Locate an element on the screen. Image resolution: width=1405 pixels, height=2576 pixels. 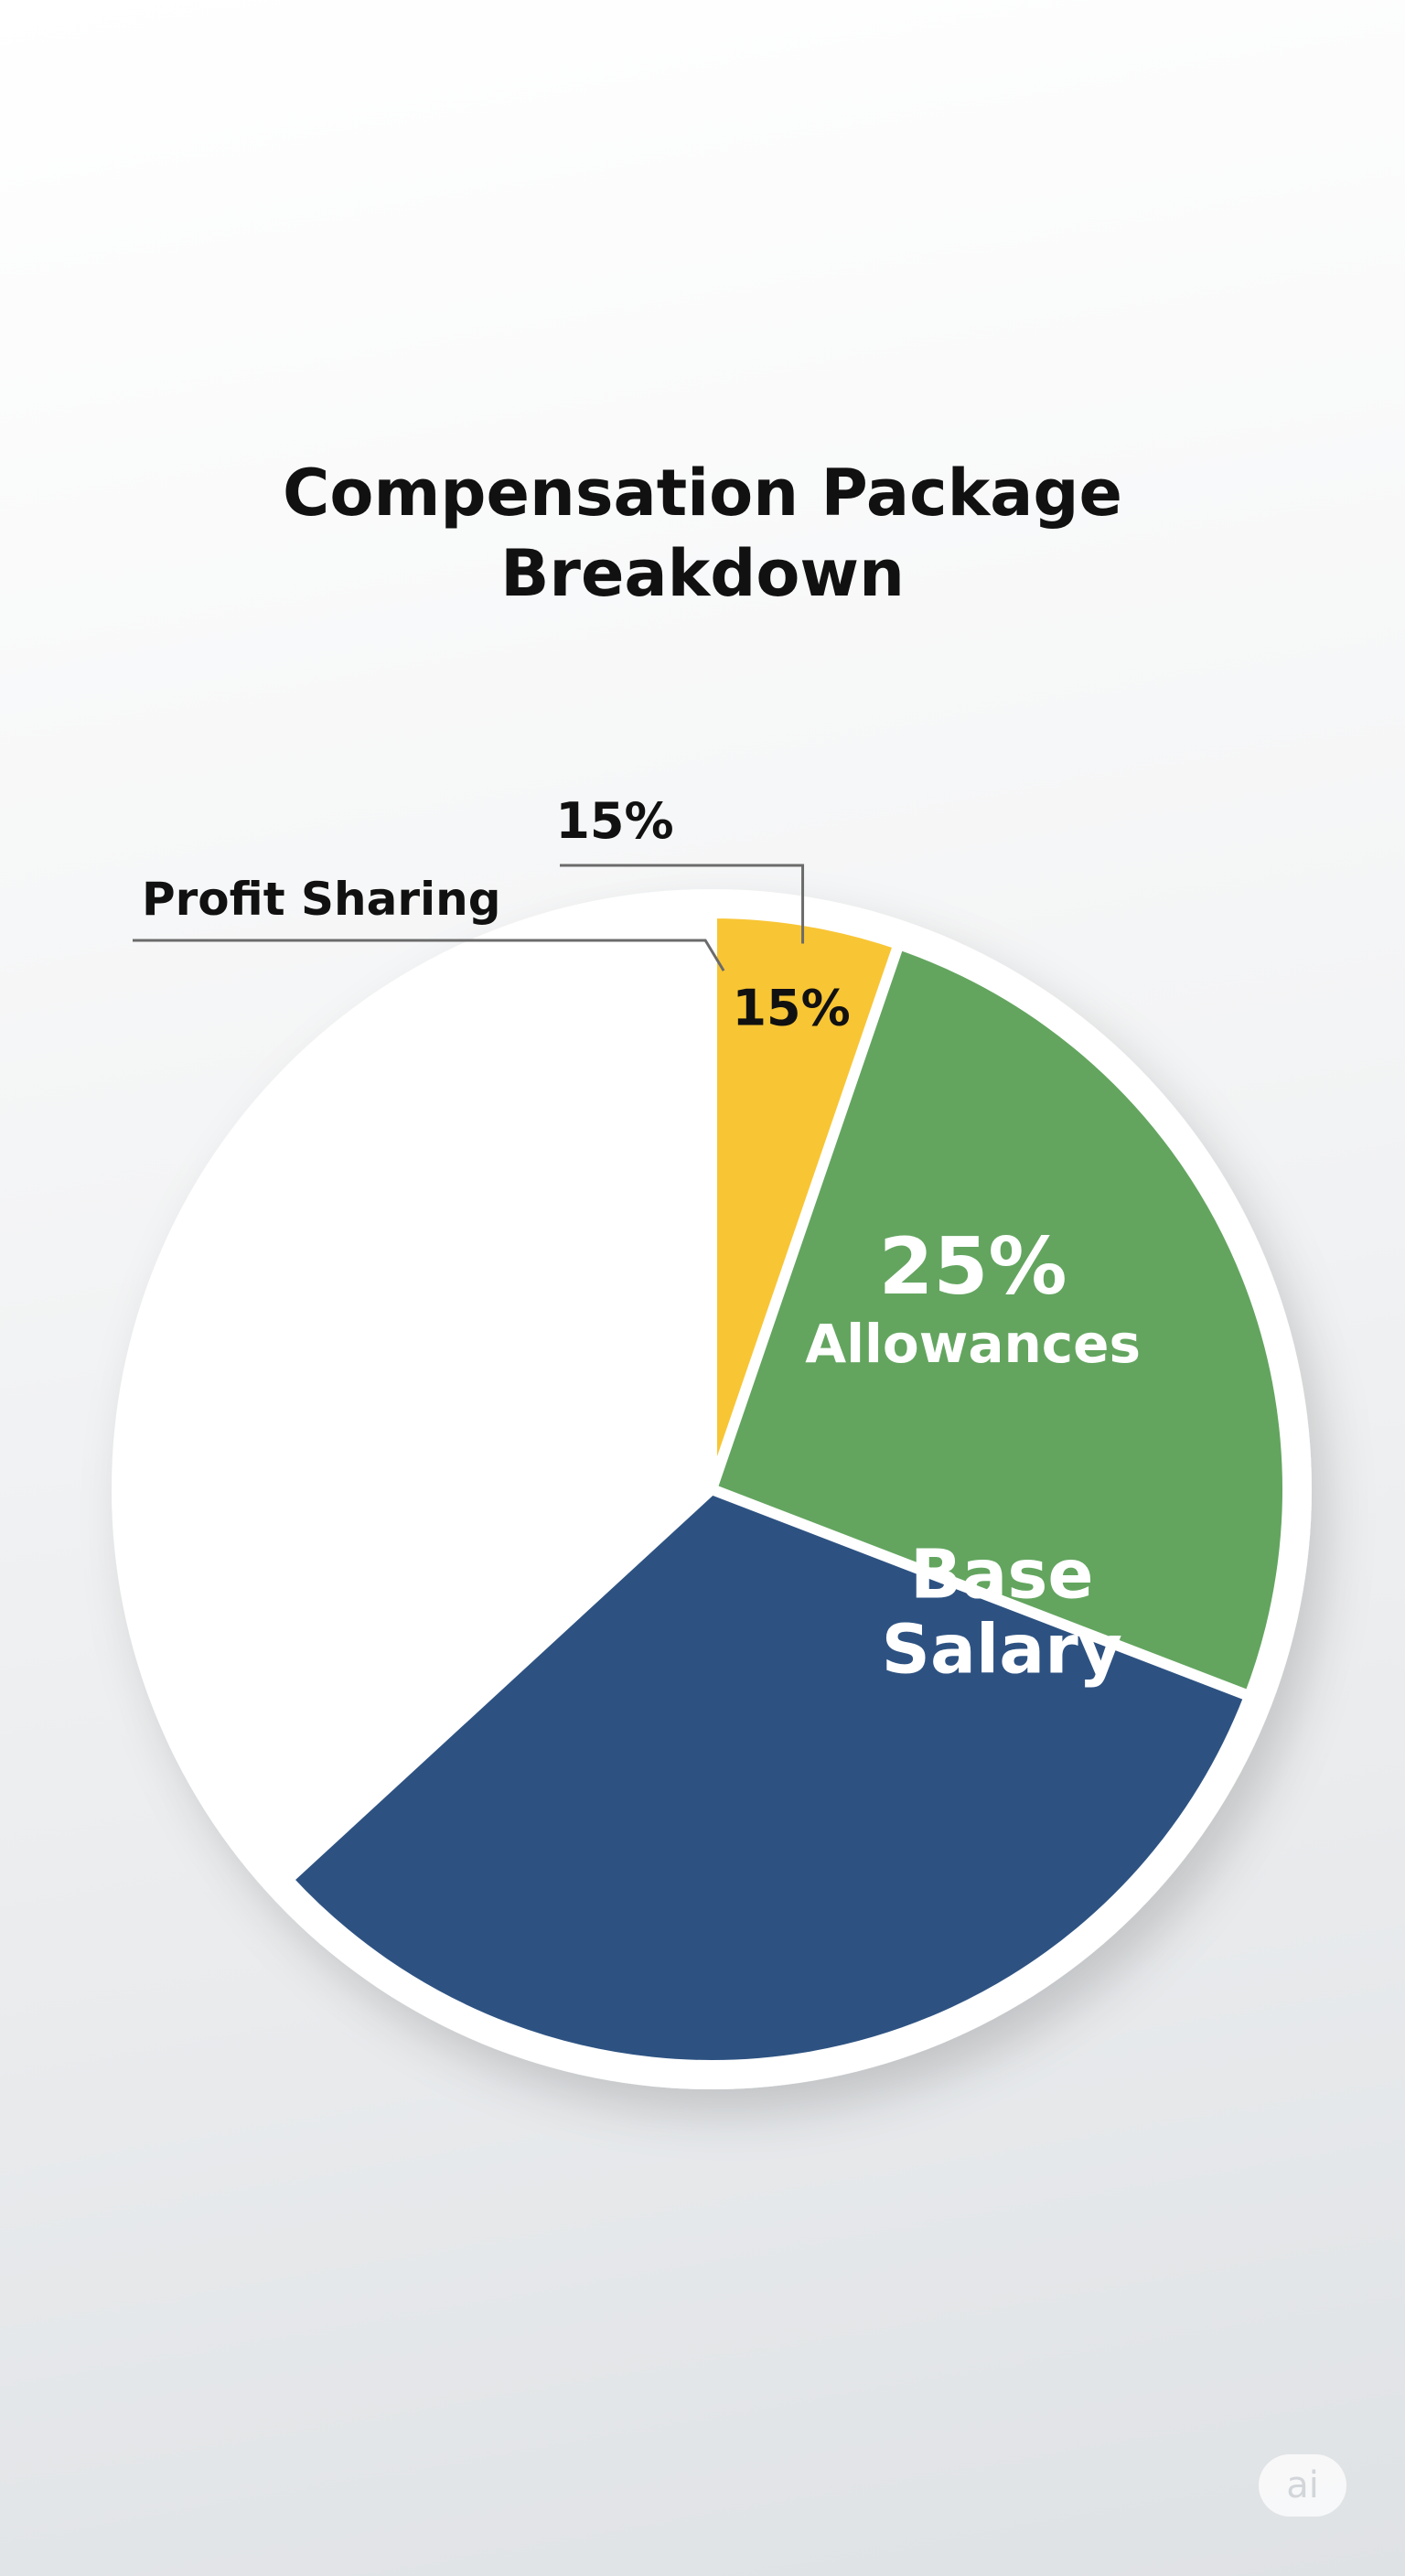
pie-label-base-salary-0: Base is located at coordinates (1002, 1576).